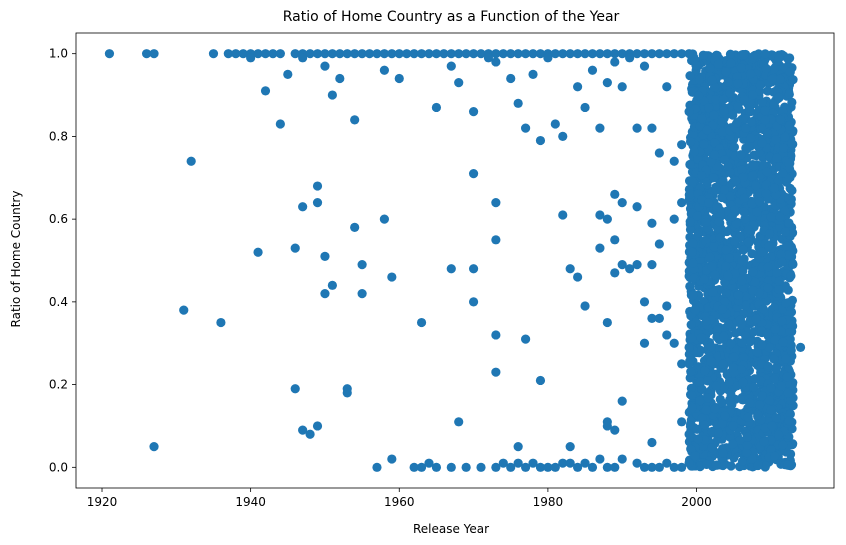 This screenshot has height=545, width=846. Describe the element at coordinates (16, 259) in the screenshot. I see `y-axis-label: Ratio of Home Country` at that location.